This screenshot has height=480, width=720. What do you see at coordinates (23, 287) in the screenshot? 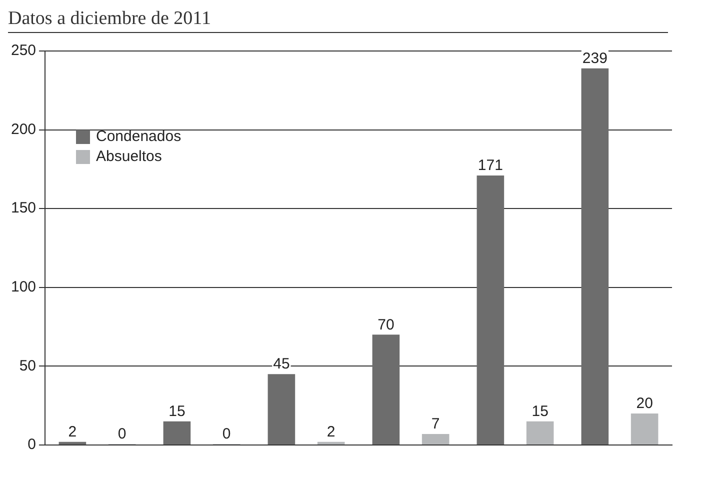
I see `y-tick-label: 100` at bounding box center [23, 287].